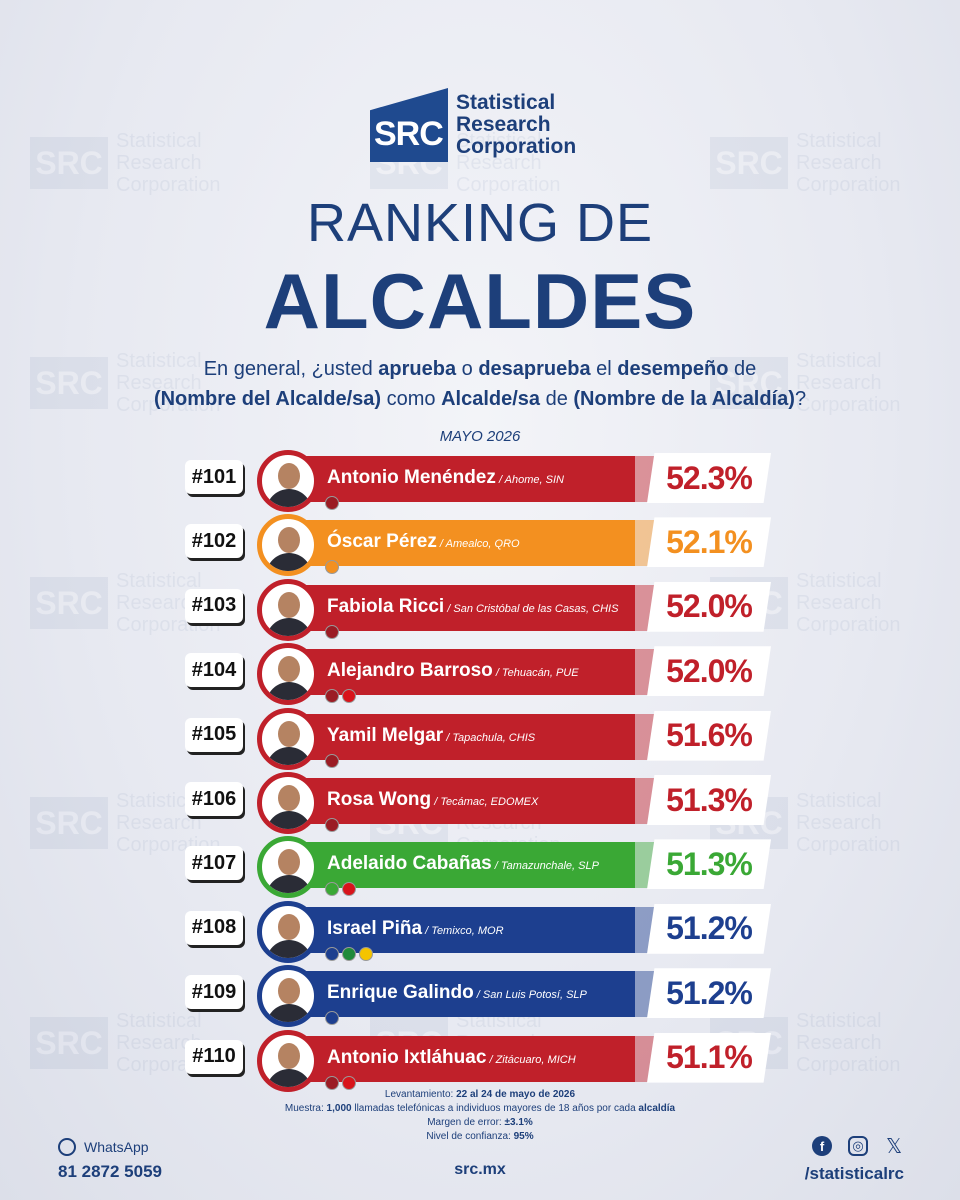 The image size is (960, 1200). I want to click on mayor-place: / San Luis Potosí, SLP, so click(530, 995).